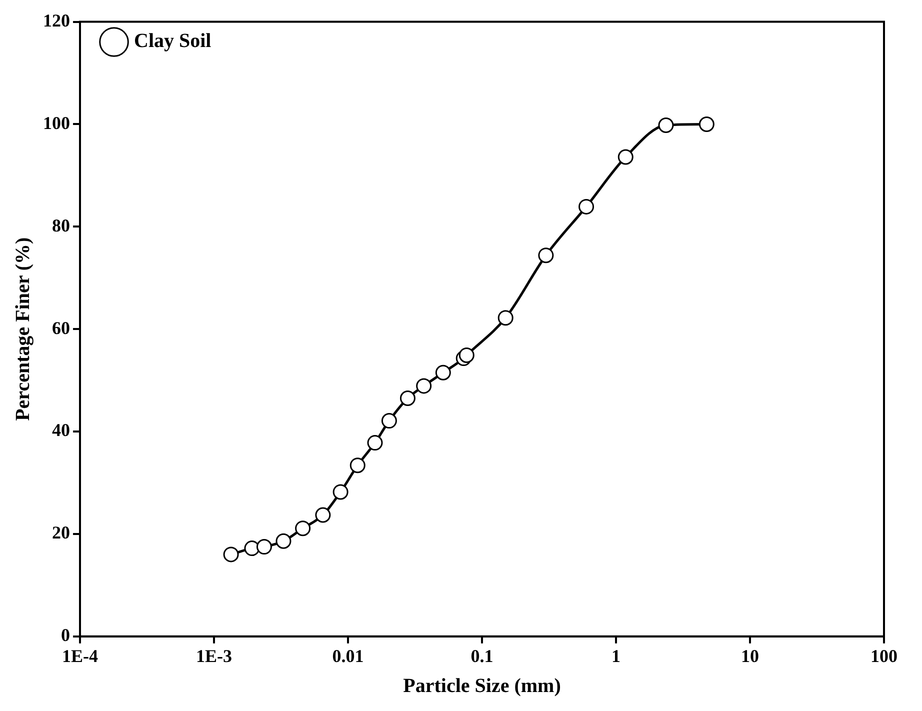 The height and width of the screenshot is (711, 922). What do you see at coordinates (173, 41) in the screenshot?
I see `legend-label: Clay Soil` at bounding box center [173, 41].